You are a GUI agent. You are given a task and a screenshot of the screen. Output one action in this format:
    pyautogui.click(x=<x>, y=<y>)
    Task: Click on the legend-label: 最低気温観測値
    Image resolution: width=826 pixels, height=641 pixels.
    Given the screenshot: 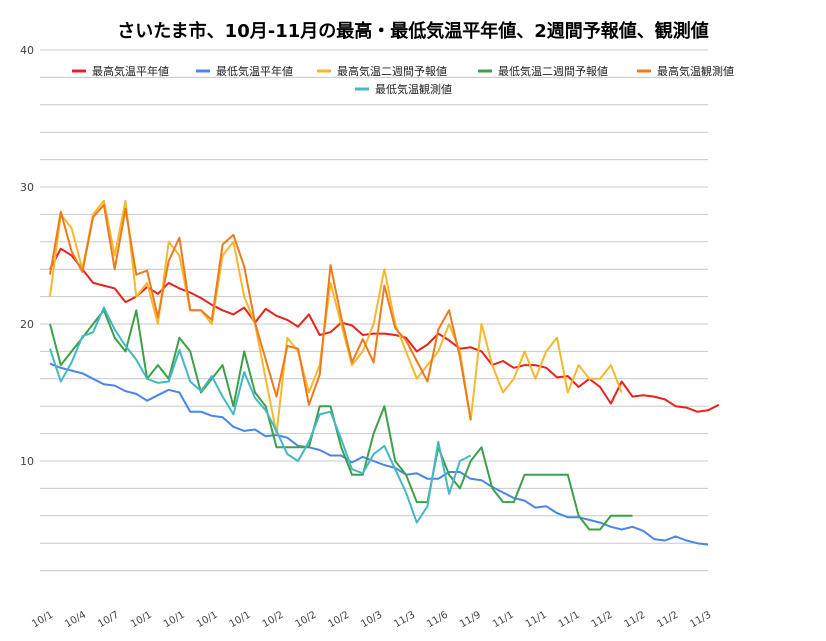 What is the action you would take?
    pyautogui.click(x=413, y=89)
    